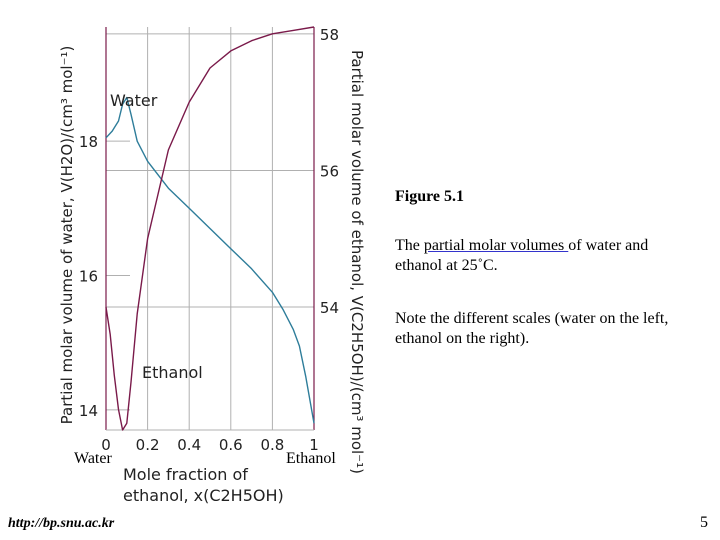 This screenshot has height=540, width=720. Describe the element at coordinates (106, 445) in the screenshot. I see `x-tick-label: 0` at that location.